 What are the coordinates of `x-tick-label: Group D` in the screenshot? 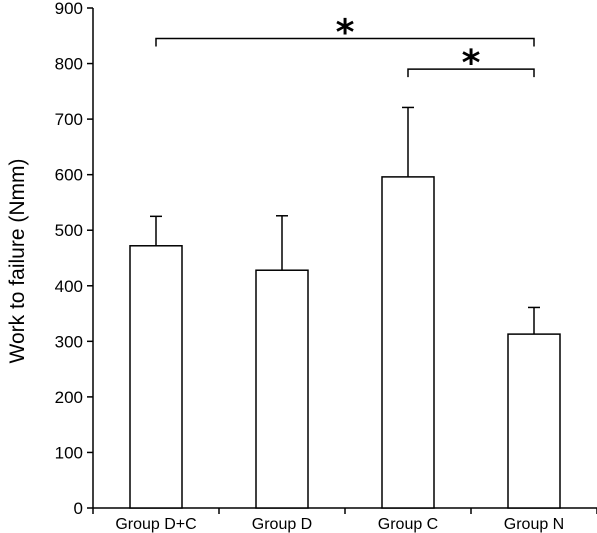 It's located at (282, 524).